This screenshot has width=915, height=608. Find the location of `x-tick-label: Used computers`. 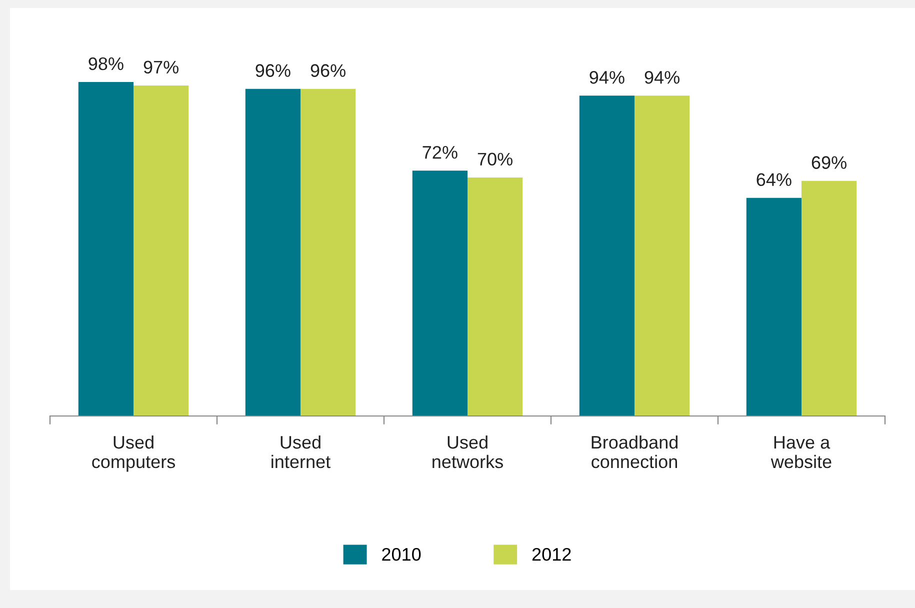

x-tick-label: Used computers is located at coordinates (133, 453).